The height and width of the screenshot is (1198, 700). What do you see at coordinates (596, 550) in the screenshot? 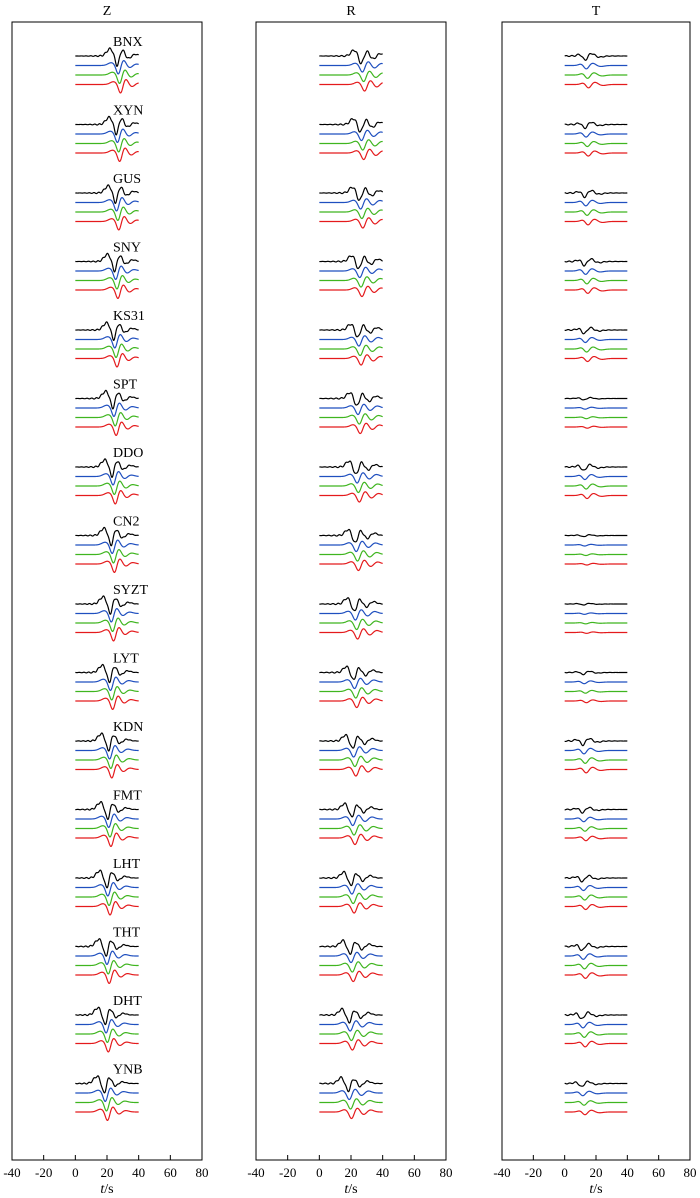
I see `station-group-CN2` at bounding box center [596, 550].